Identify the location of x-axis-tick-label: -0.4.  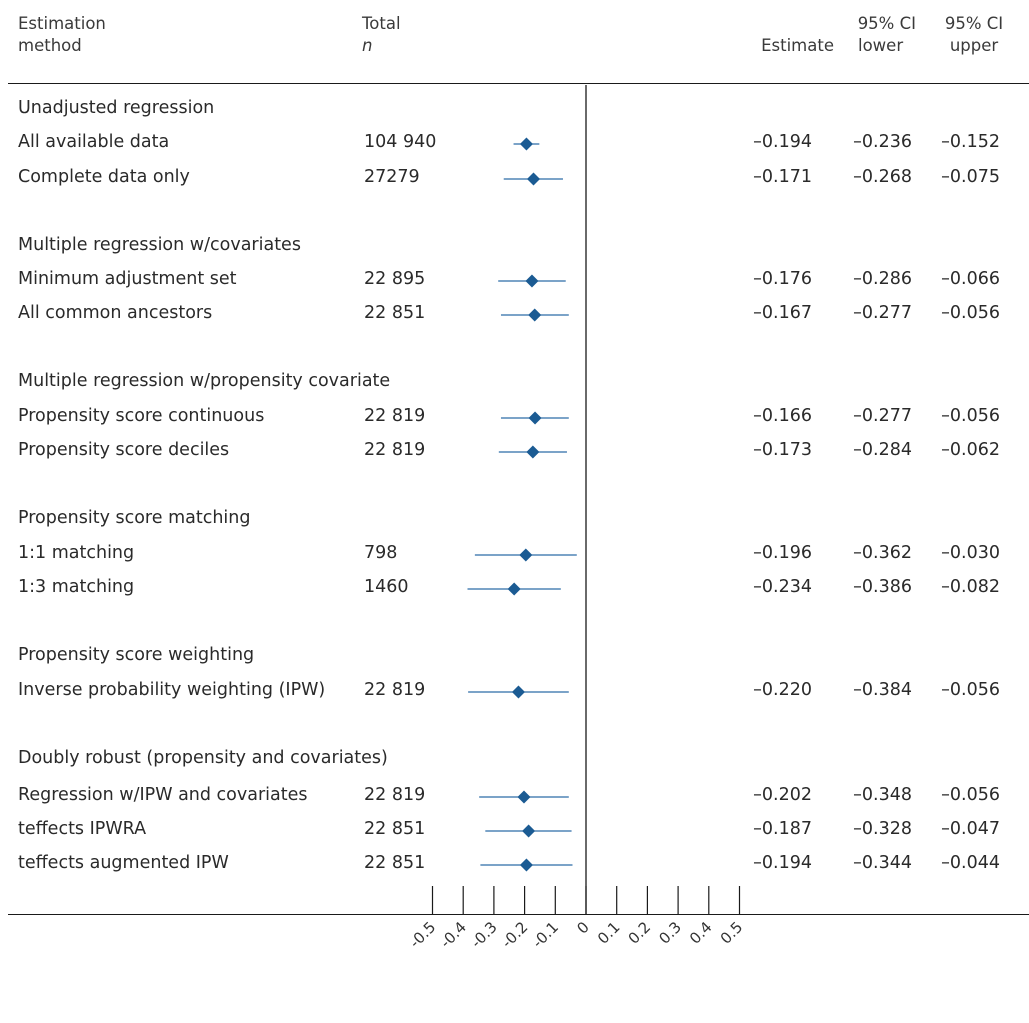
(453, 934).